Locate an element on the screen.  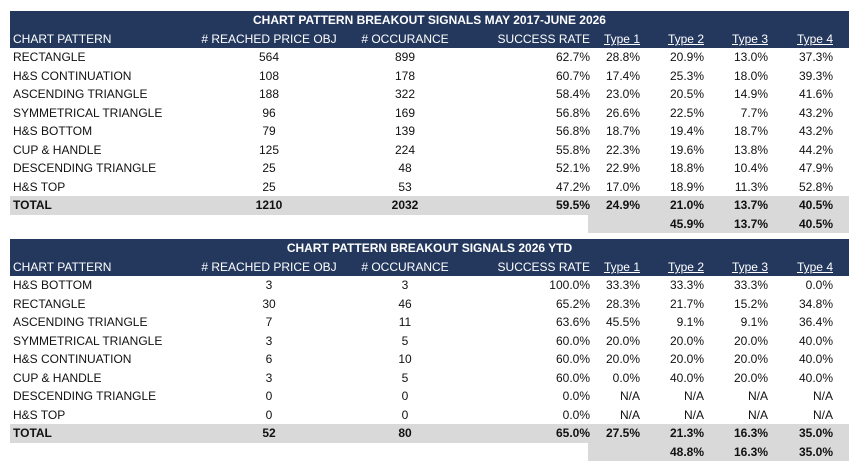
cell: 27.5% is located at coordinates (622, 433).